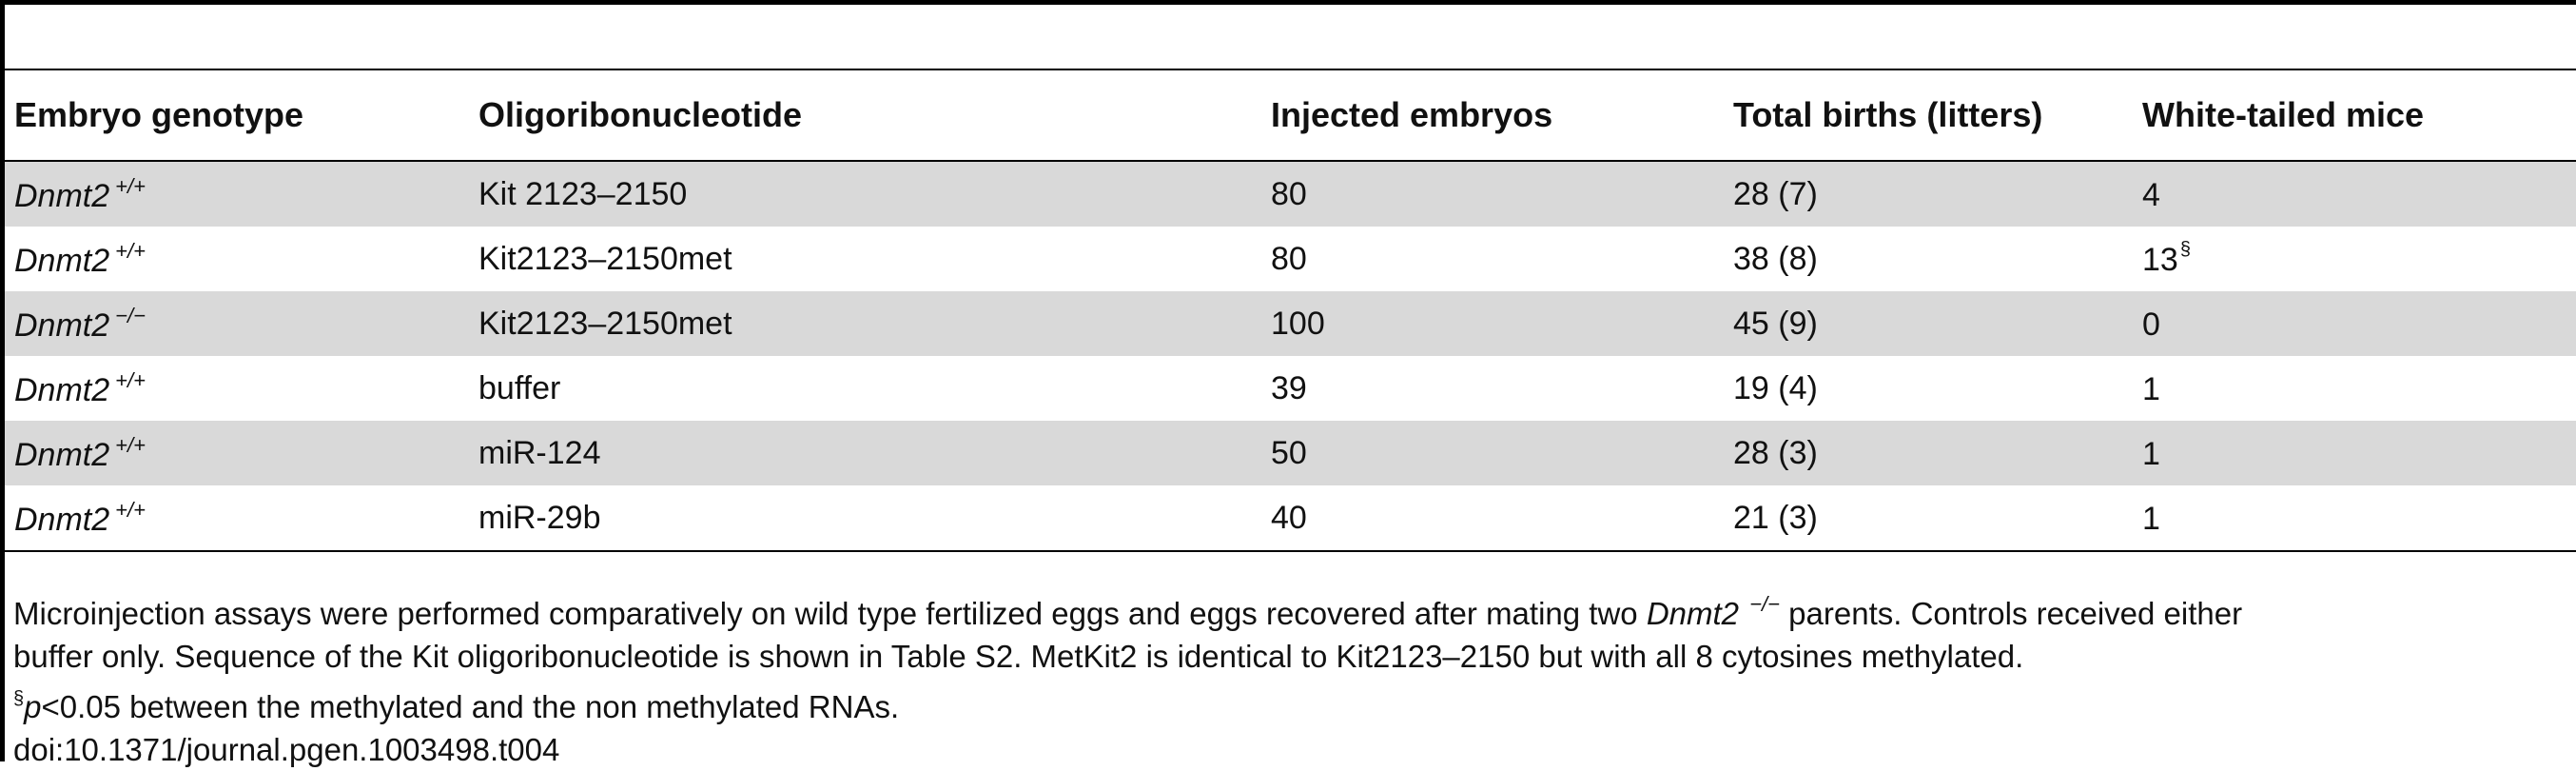 The width and height of the screenshot is (2576, 771). I want to click on header-embryo-genotype: Embryo genotype, so click(159, 115).